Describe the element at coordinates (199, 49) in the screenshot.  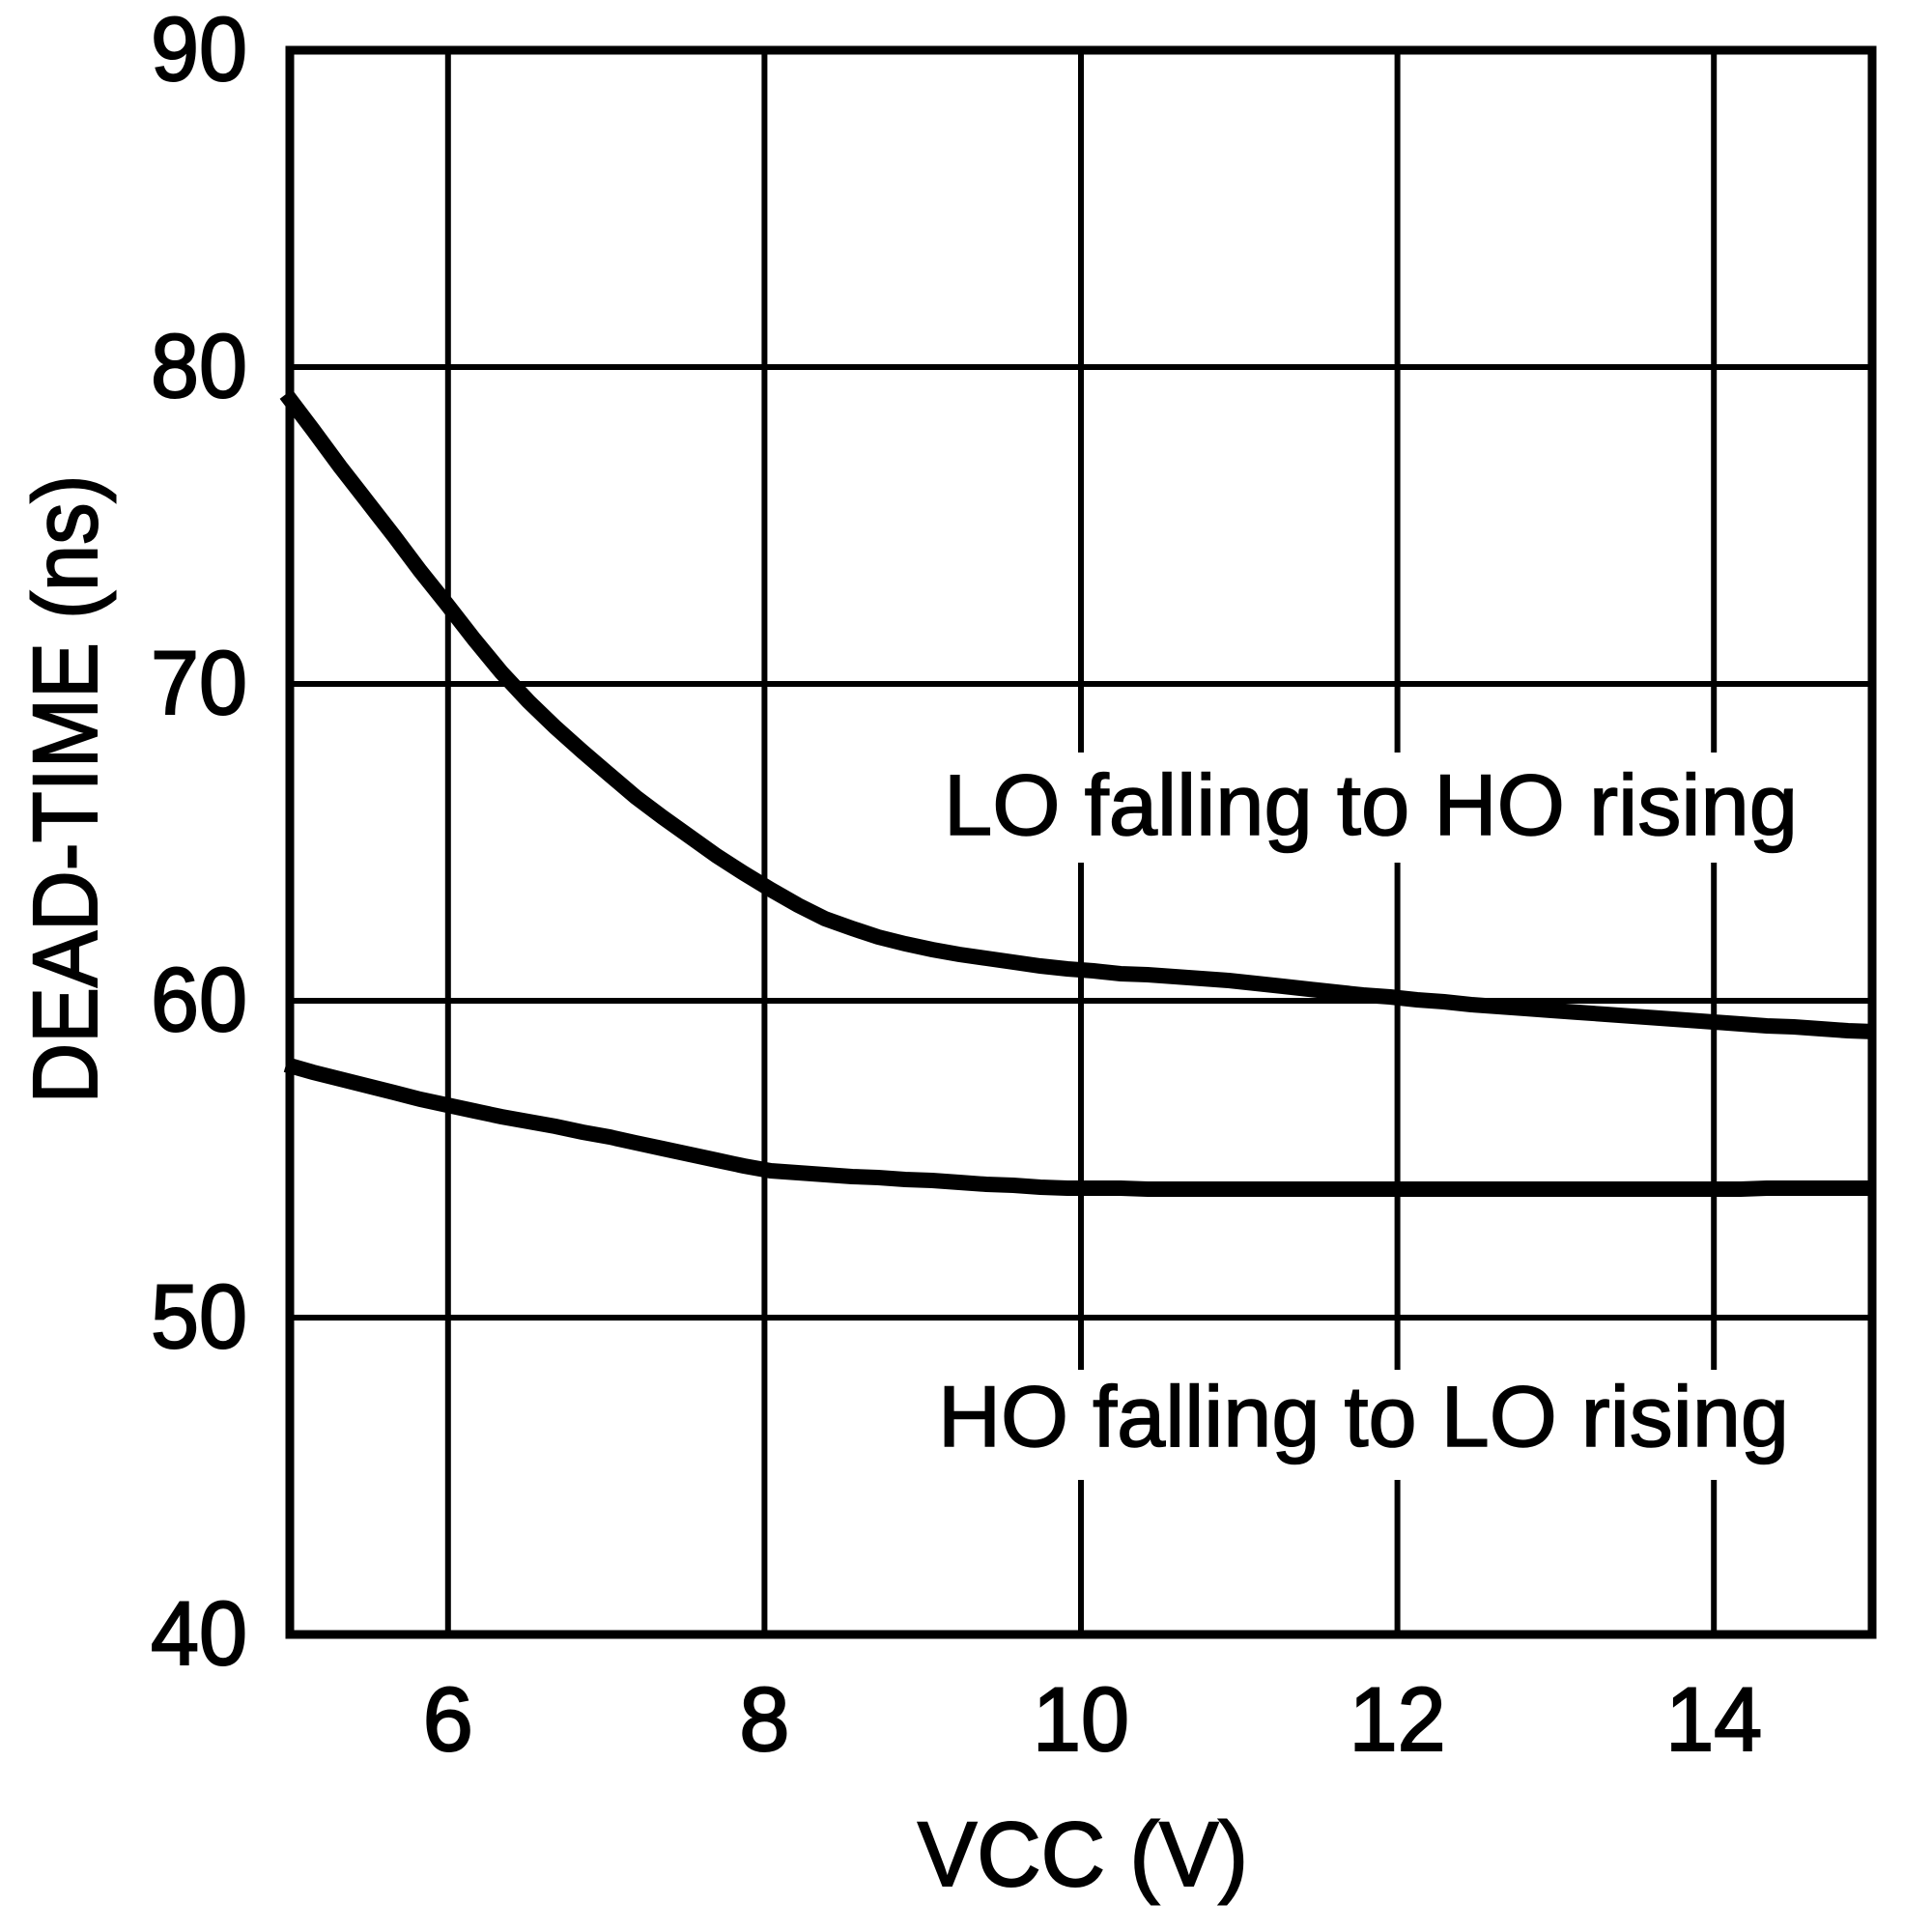
I see `svg-text: 90` at that location.